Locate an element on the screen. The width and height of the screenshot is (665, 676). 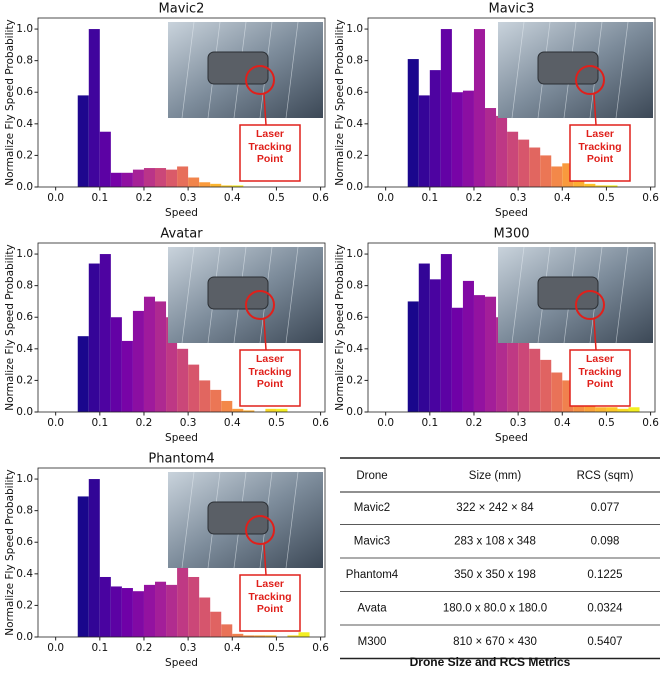
chart-title: M300 is located at coordinates (511, 234).